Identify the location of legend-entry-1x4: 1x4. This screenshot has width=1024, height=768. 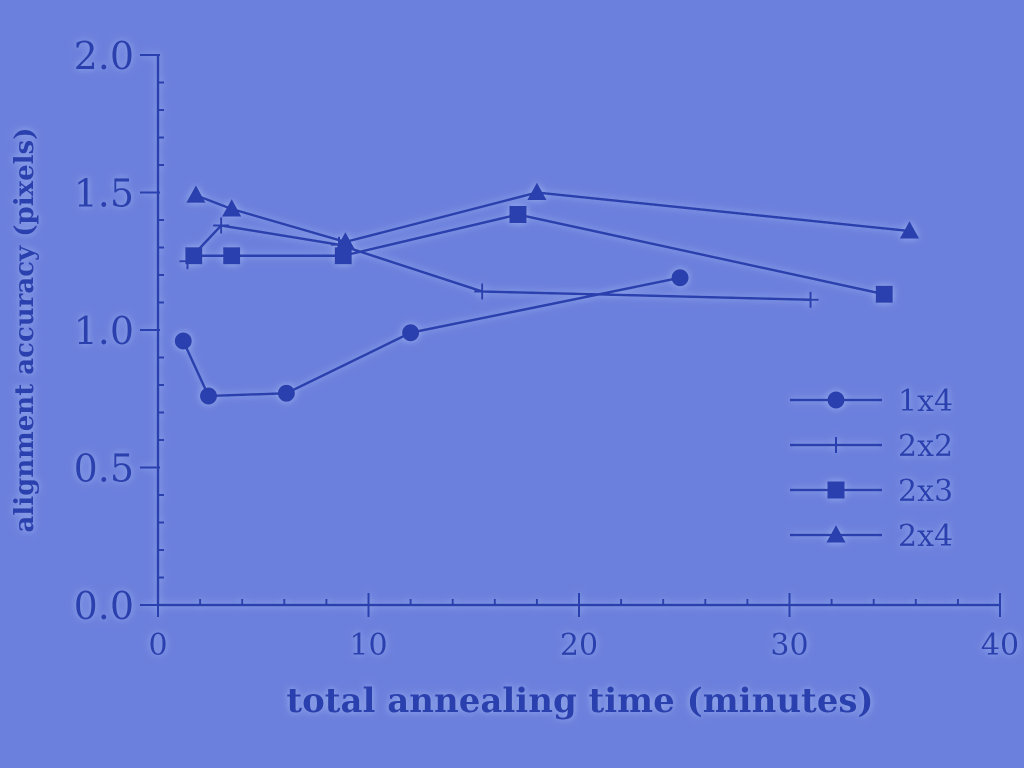
(871, 401).